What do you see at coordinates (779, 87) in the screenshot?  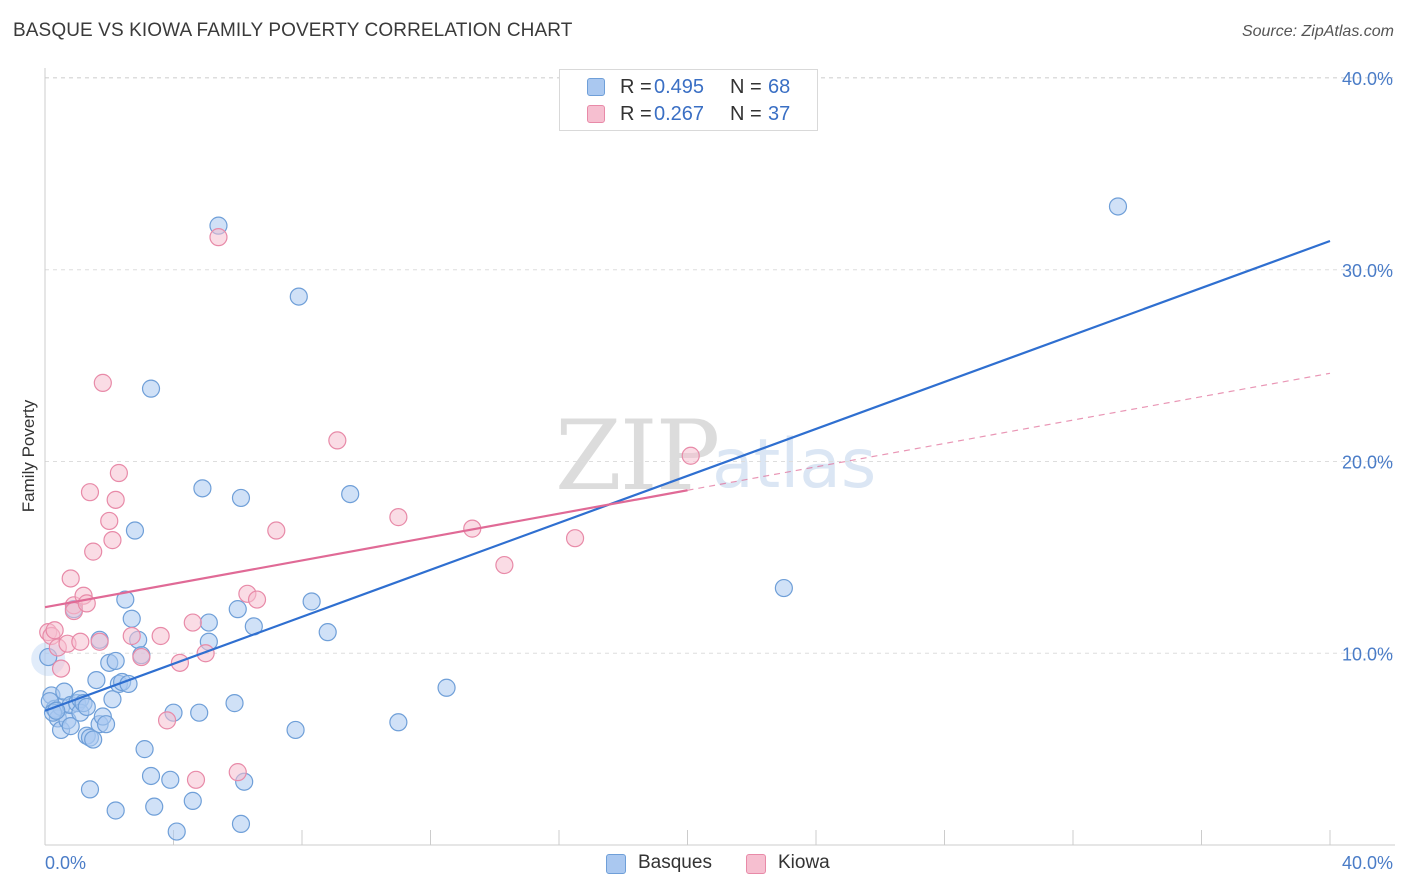 I see `legend-n-value: 68` at bounding box center [779, 87].